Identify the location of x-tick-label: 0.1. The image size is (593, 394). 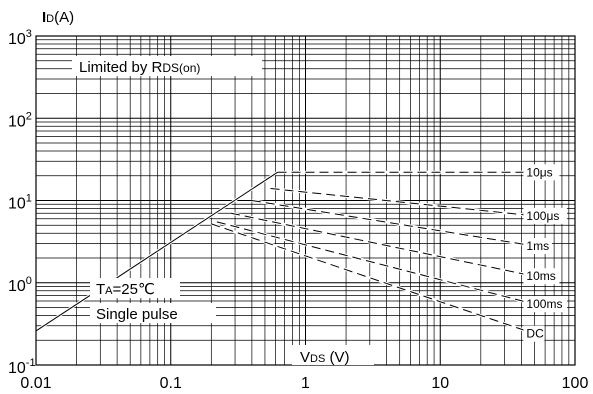
(171, 383).